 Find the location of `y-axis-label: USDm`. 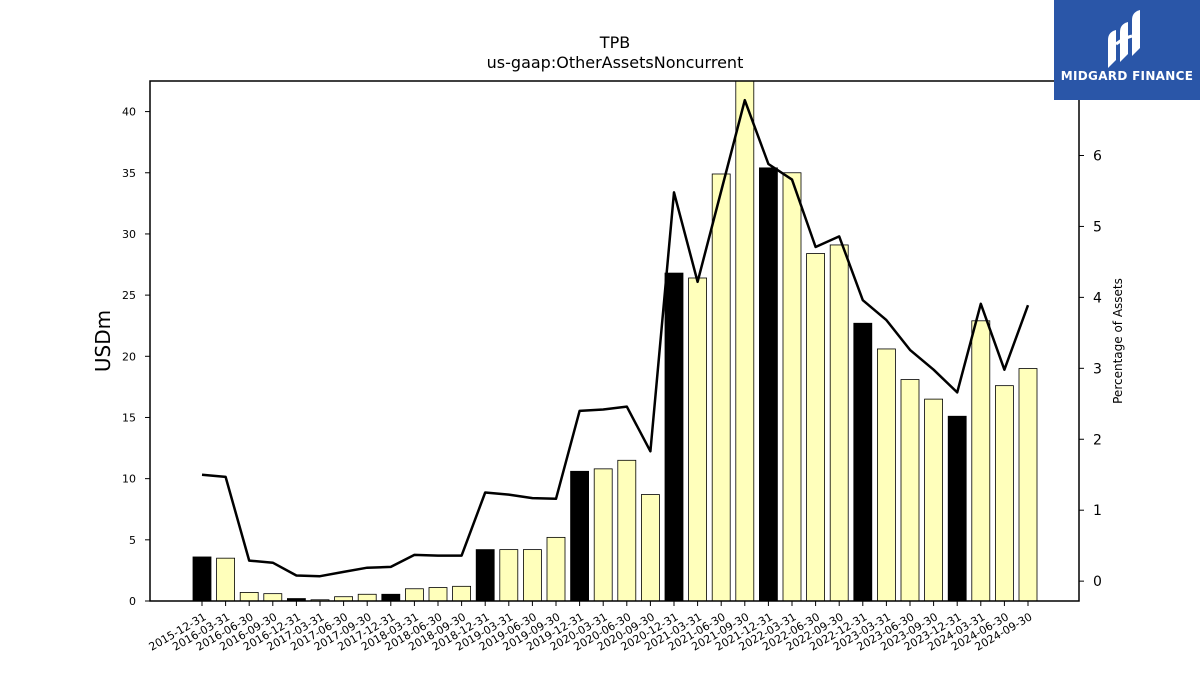

y-axis-label: USDm is located at coordinates (103, 341).